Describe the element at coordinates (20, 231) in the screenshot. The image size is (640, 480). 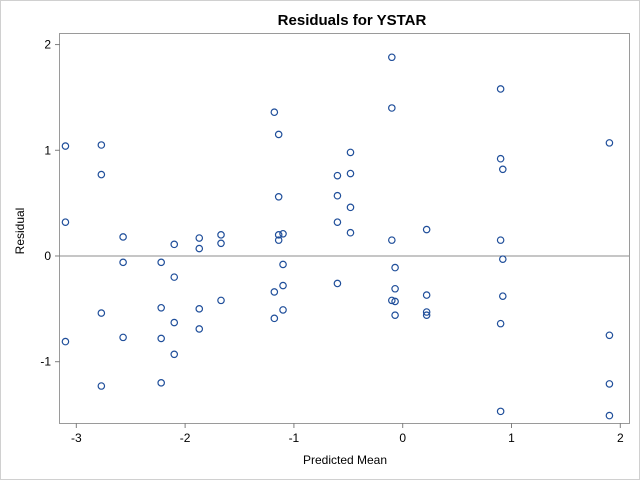
I see `y-axis-label: Residual` at that location.